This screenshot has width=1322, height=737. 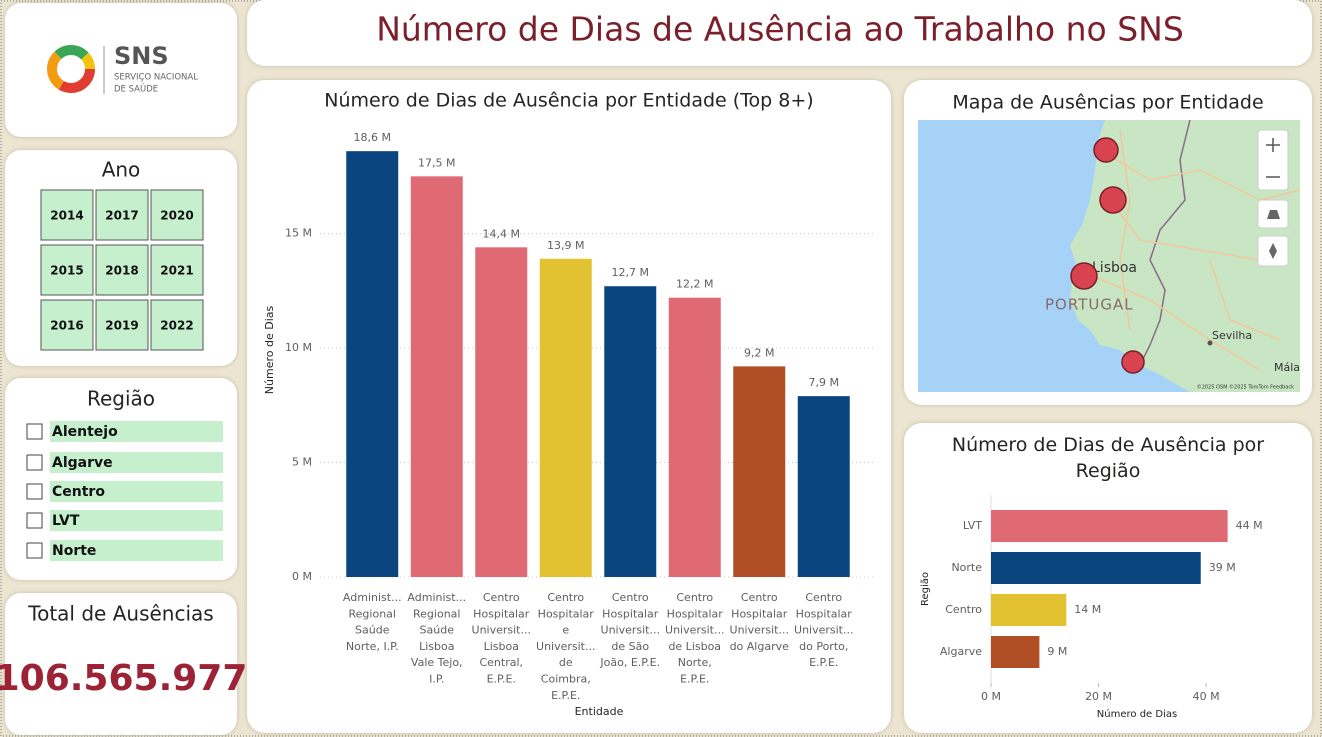 What do you see at coordinates (565, 245) in the screenshot?
I see `value-label: 13,9 M` at bounding box center [565, 245].